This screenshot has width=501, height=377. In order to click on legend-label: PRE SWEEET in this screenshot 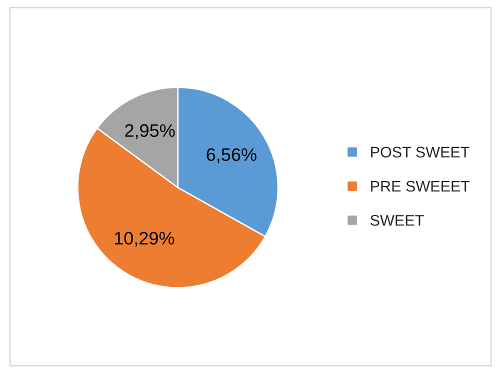, I will do `click(420, 186)`.